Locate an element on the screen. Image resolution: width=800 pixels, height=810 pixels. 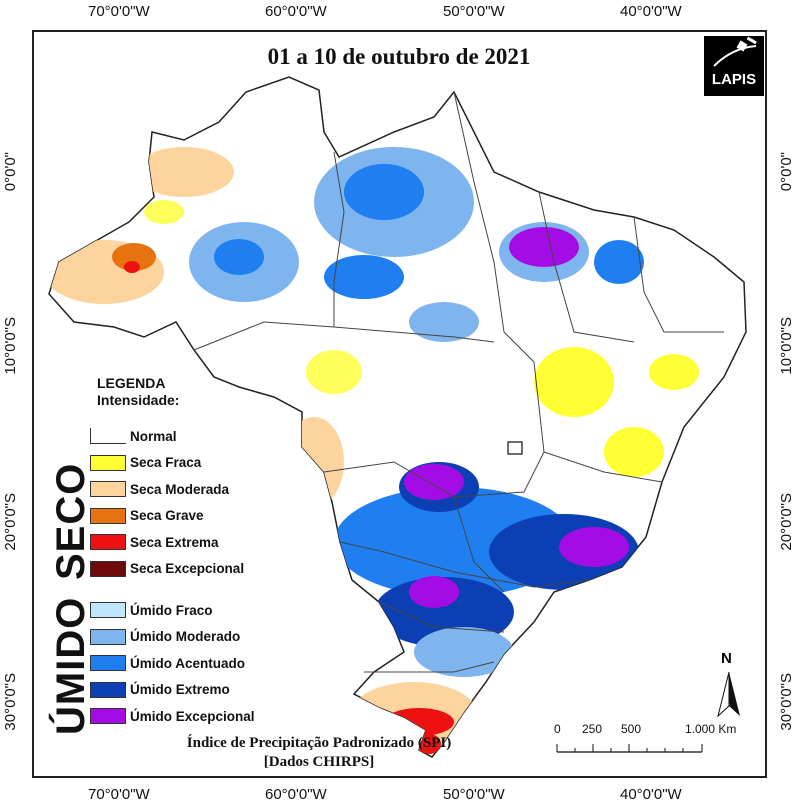
scale-label-1000: 1.000 Km is located at coordinates (711, 729).